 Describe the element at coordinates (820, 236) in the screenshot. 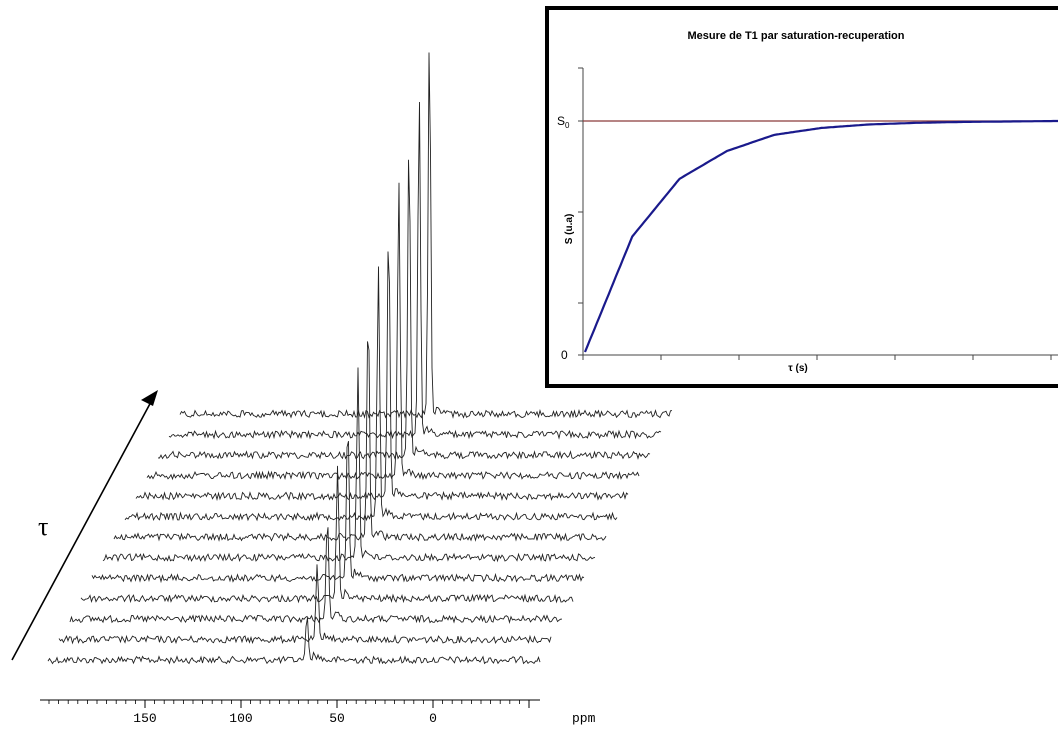

I see `recovery-curve` at that location.